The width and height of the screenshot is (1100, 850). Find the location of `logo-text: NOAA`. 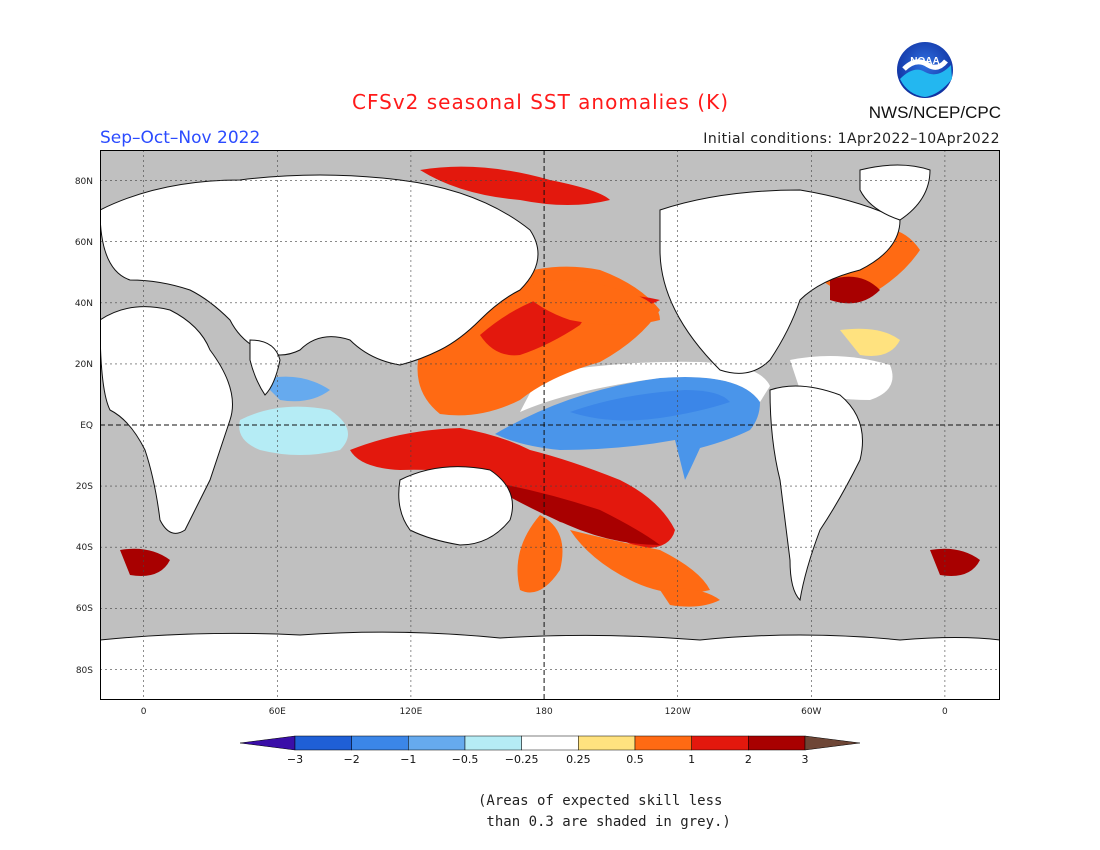

logo-text: NOAA is located at coordinates (924, 61).